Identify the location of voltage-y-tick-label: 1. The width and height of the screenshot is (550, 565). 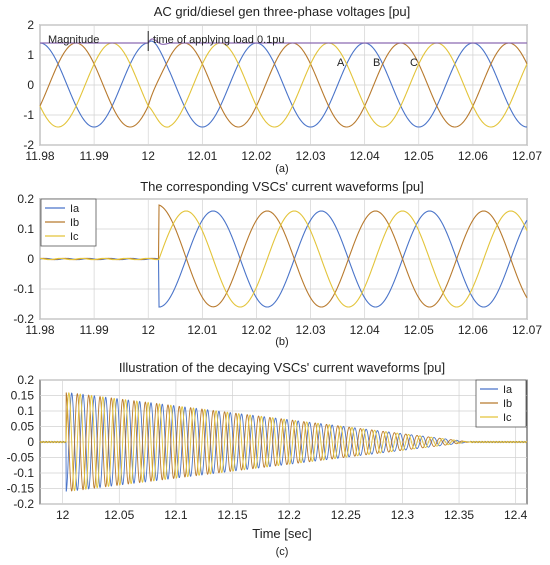
(30, 55).